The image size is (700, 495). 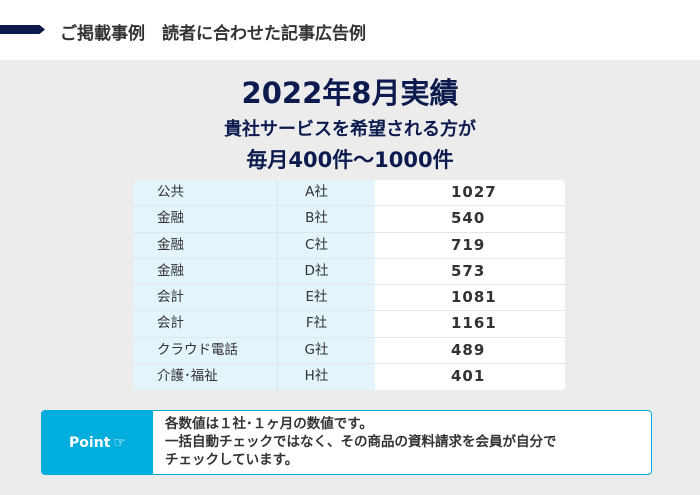 What do you see at coordinates (350, 160) in the screenshot?
I see `headline-range: 毎月400件〜1000件` at bounding box center [350, 160].